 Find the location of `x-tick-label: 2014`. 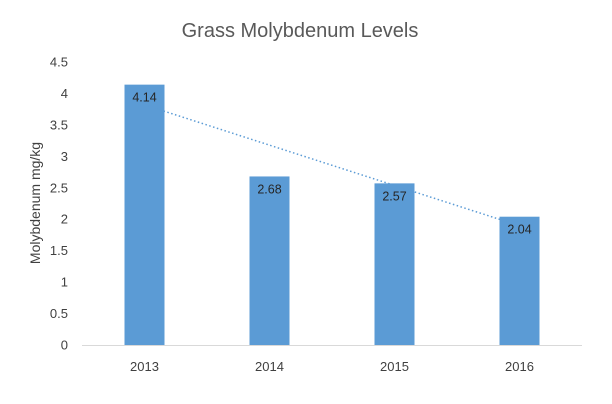

x-tick-label: 2014 is located at coordinates (269, 366).